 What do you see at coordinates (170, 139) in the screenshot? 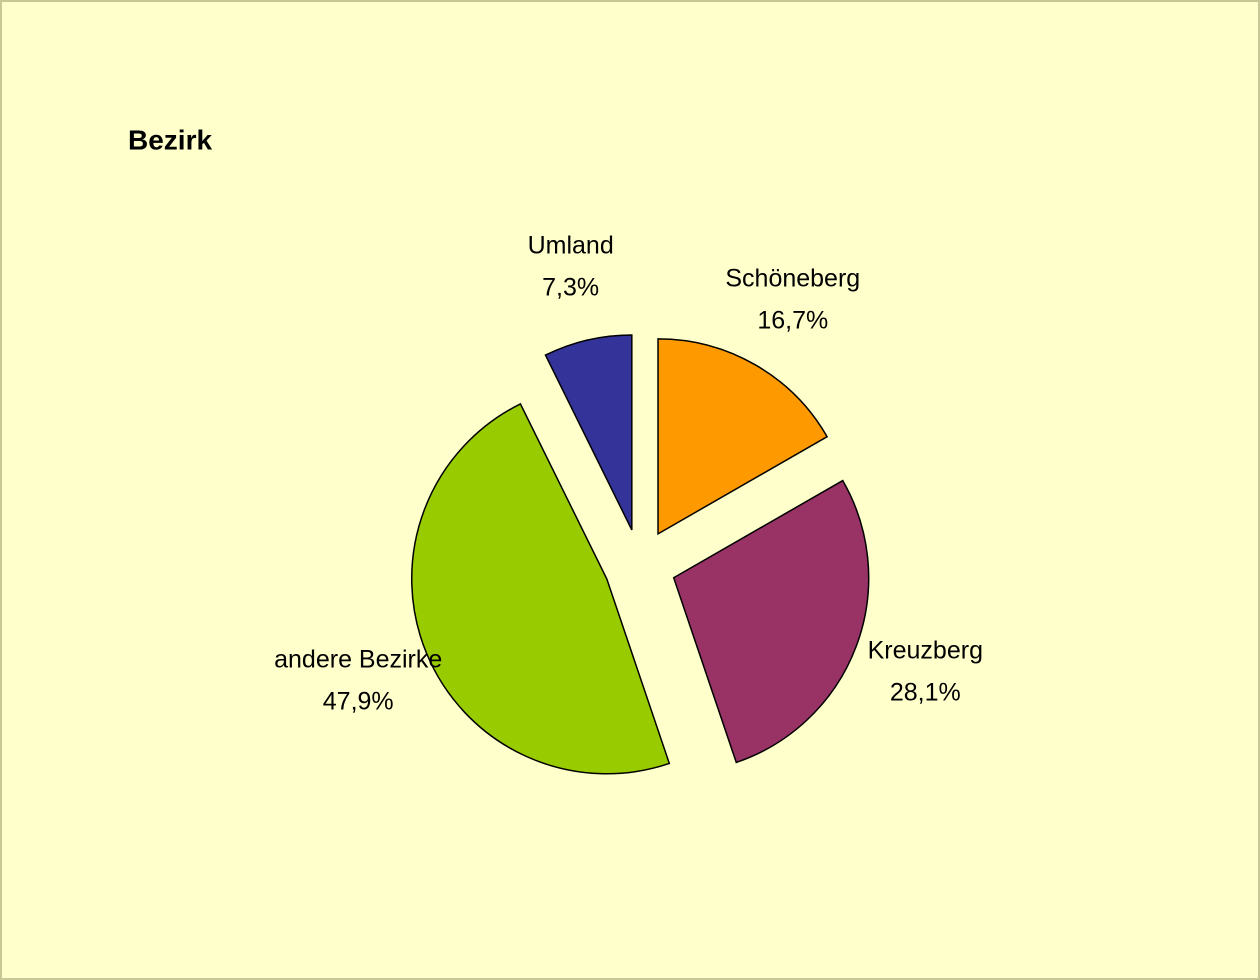
I see `chart-title: Bezirk` at bounding box center [170, 139].